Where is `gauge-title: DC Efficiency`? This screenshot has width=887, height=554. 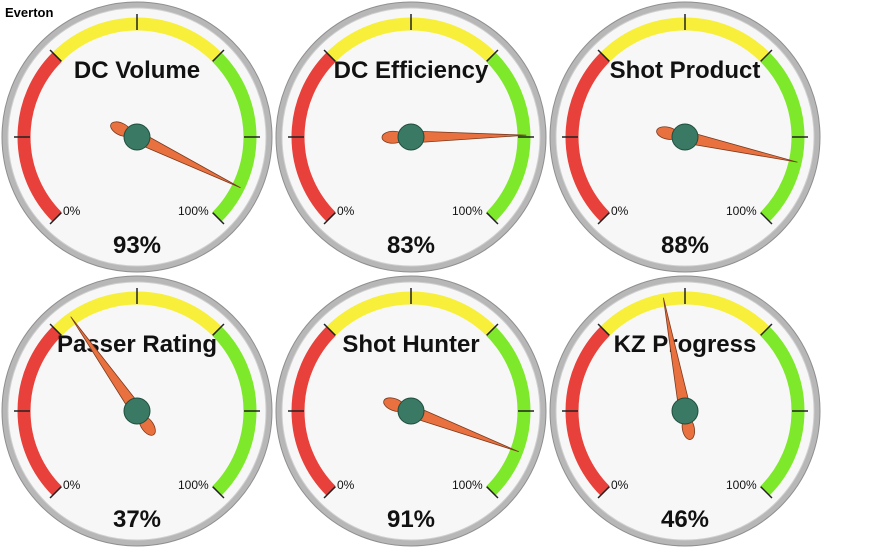
gauge-title: DC Efficiency is located at coordinates (411, 70).